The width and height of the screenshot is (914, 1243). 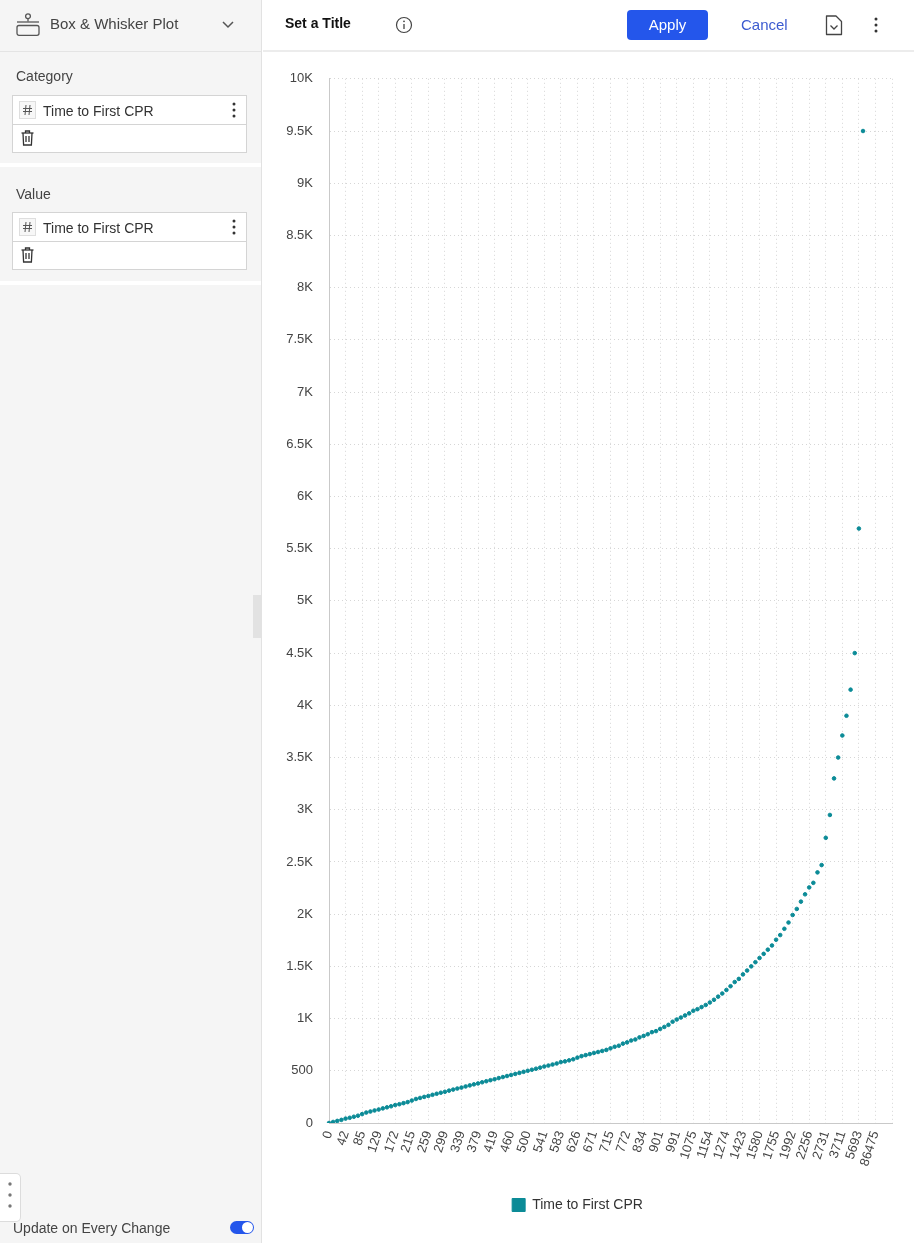 I want to click on y-tick-label: 4K, so click(x=305, y=704).